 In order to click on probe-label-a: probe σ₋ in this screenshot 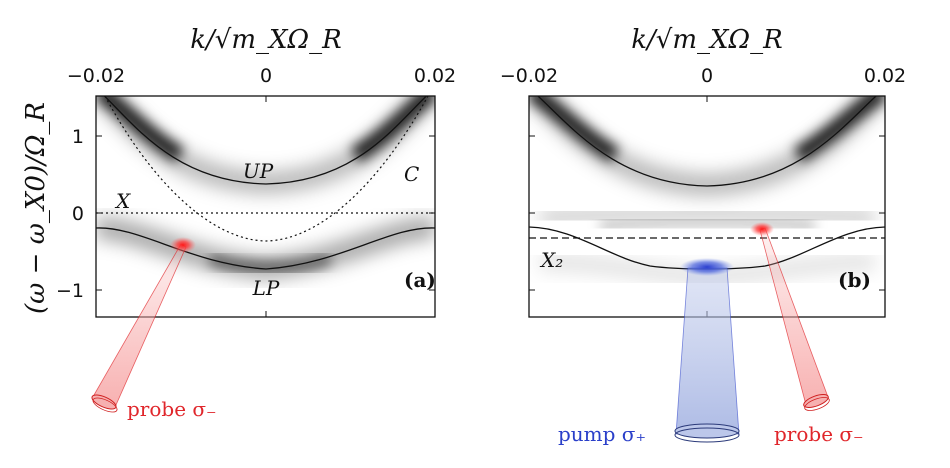, I will do `click(172, 409)`.